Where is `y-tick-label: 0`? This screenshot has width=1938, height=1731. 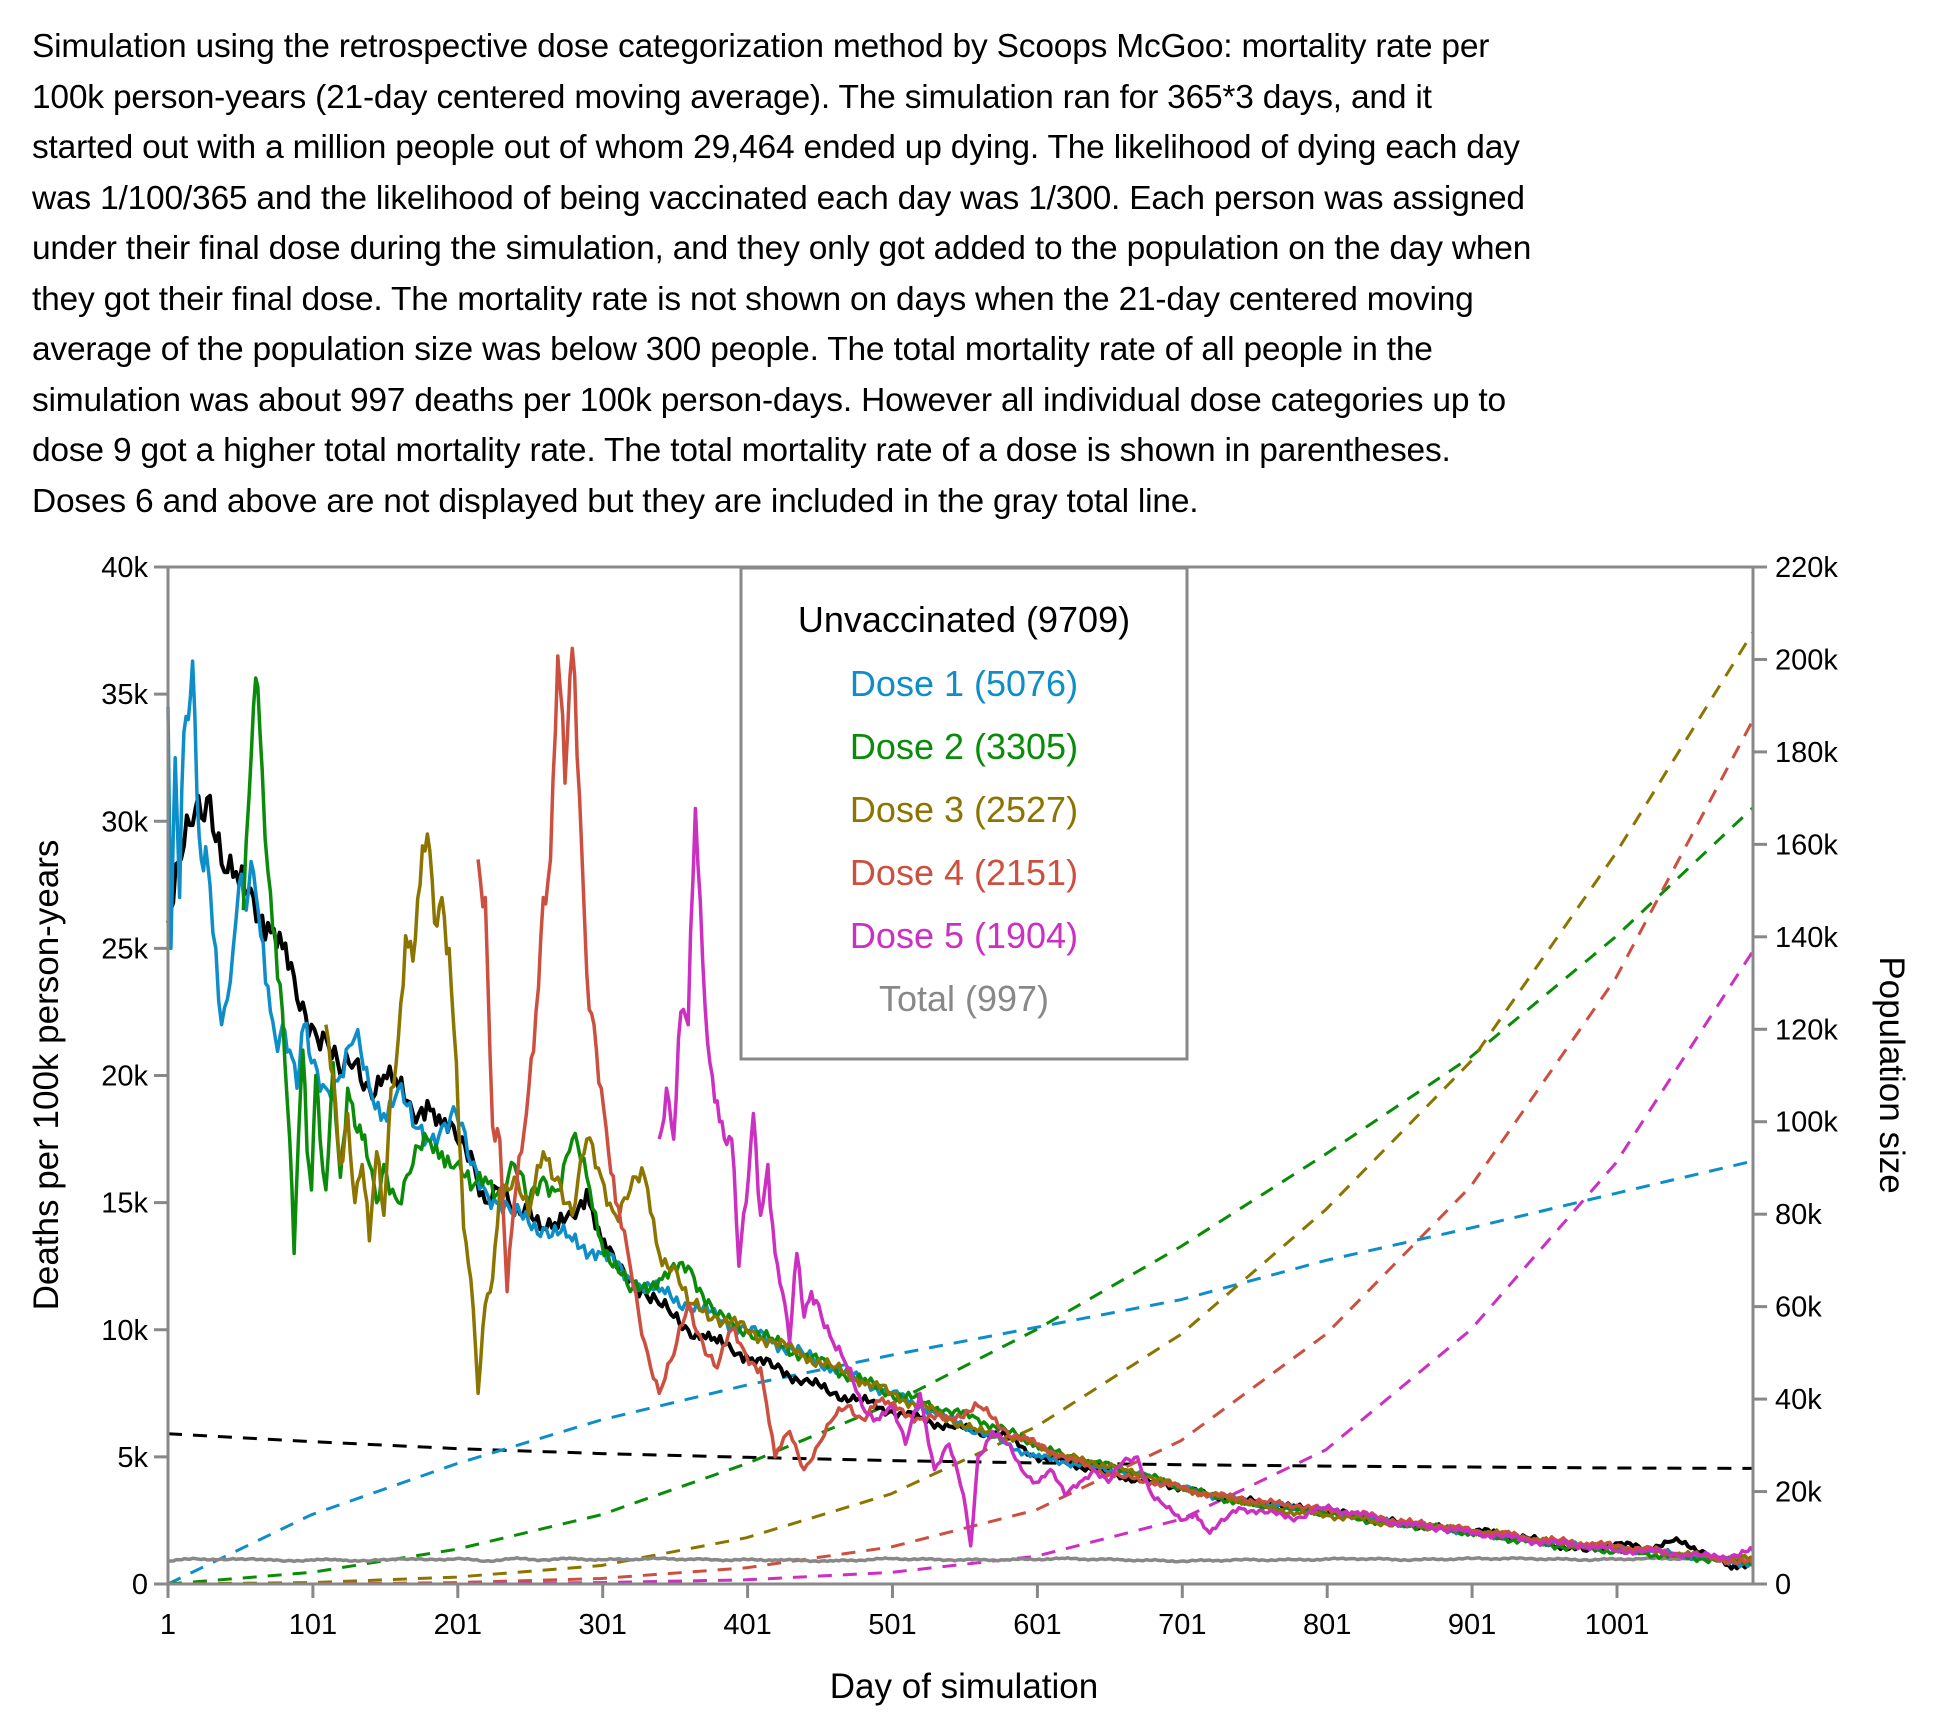
y-tick-label: 0 is located at coordinates (140, 1585).